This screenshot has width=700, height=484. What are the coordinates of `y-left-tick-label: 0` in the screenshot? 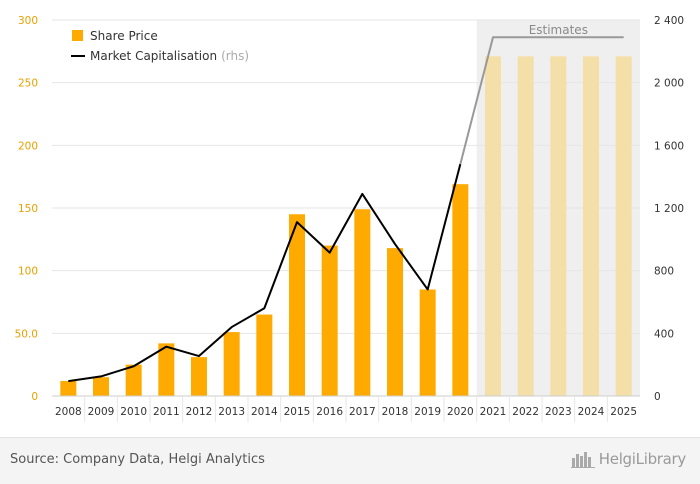 It's located at (34, 397).